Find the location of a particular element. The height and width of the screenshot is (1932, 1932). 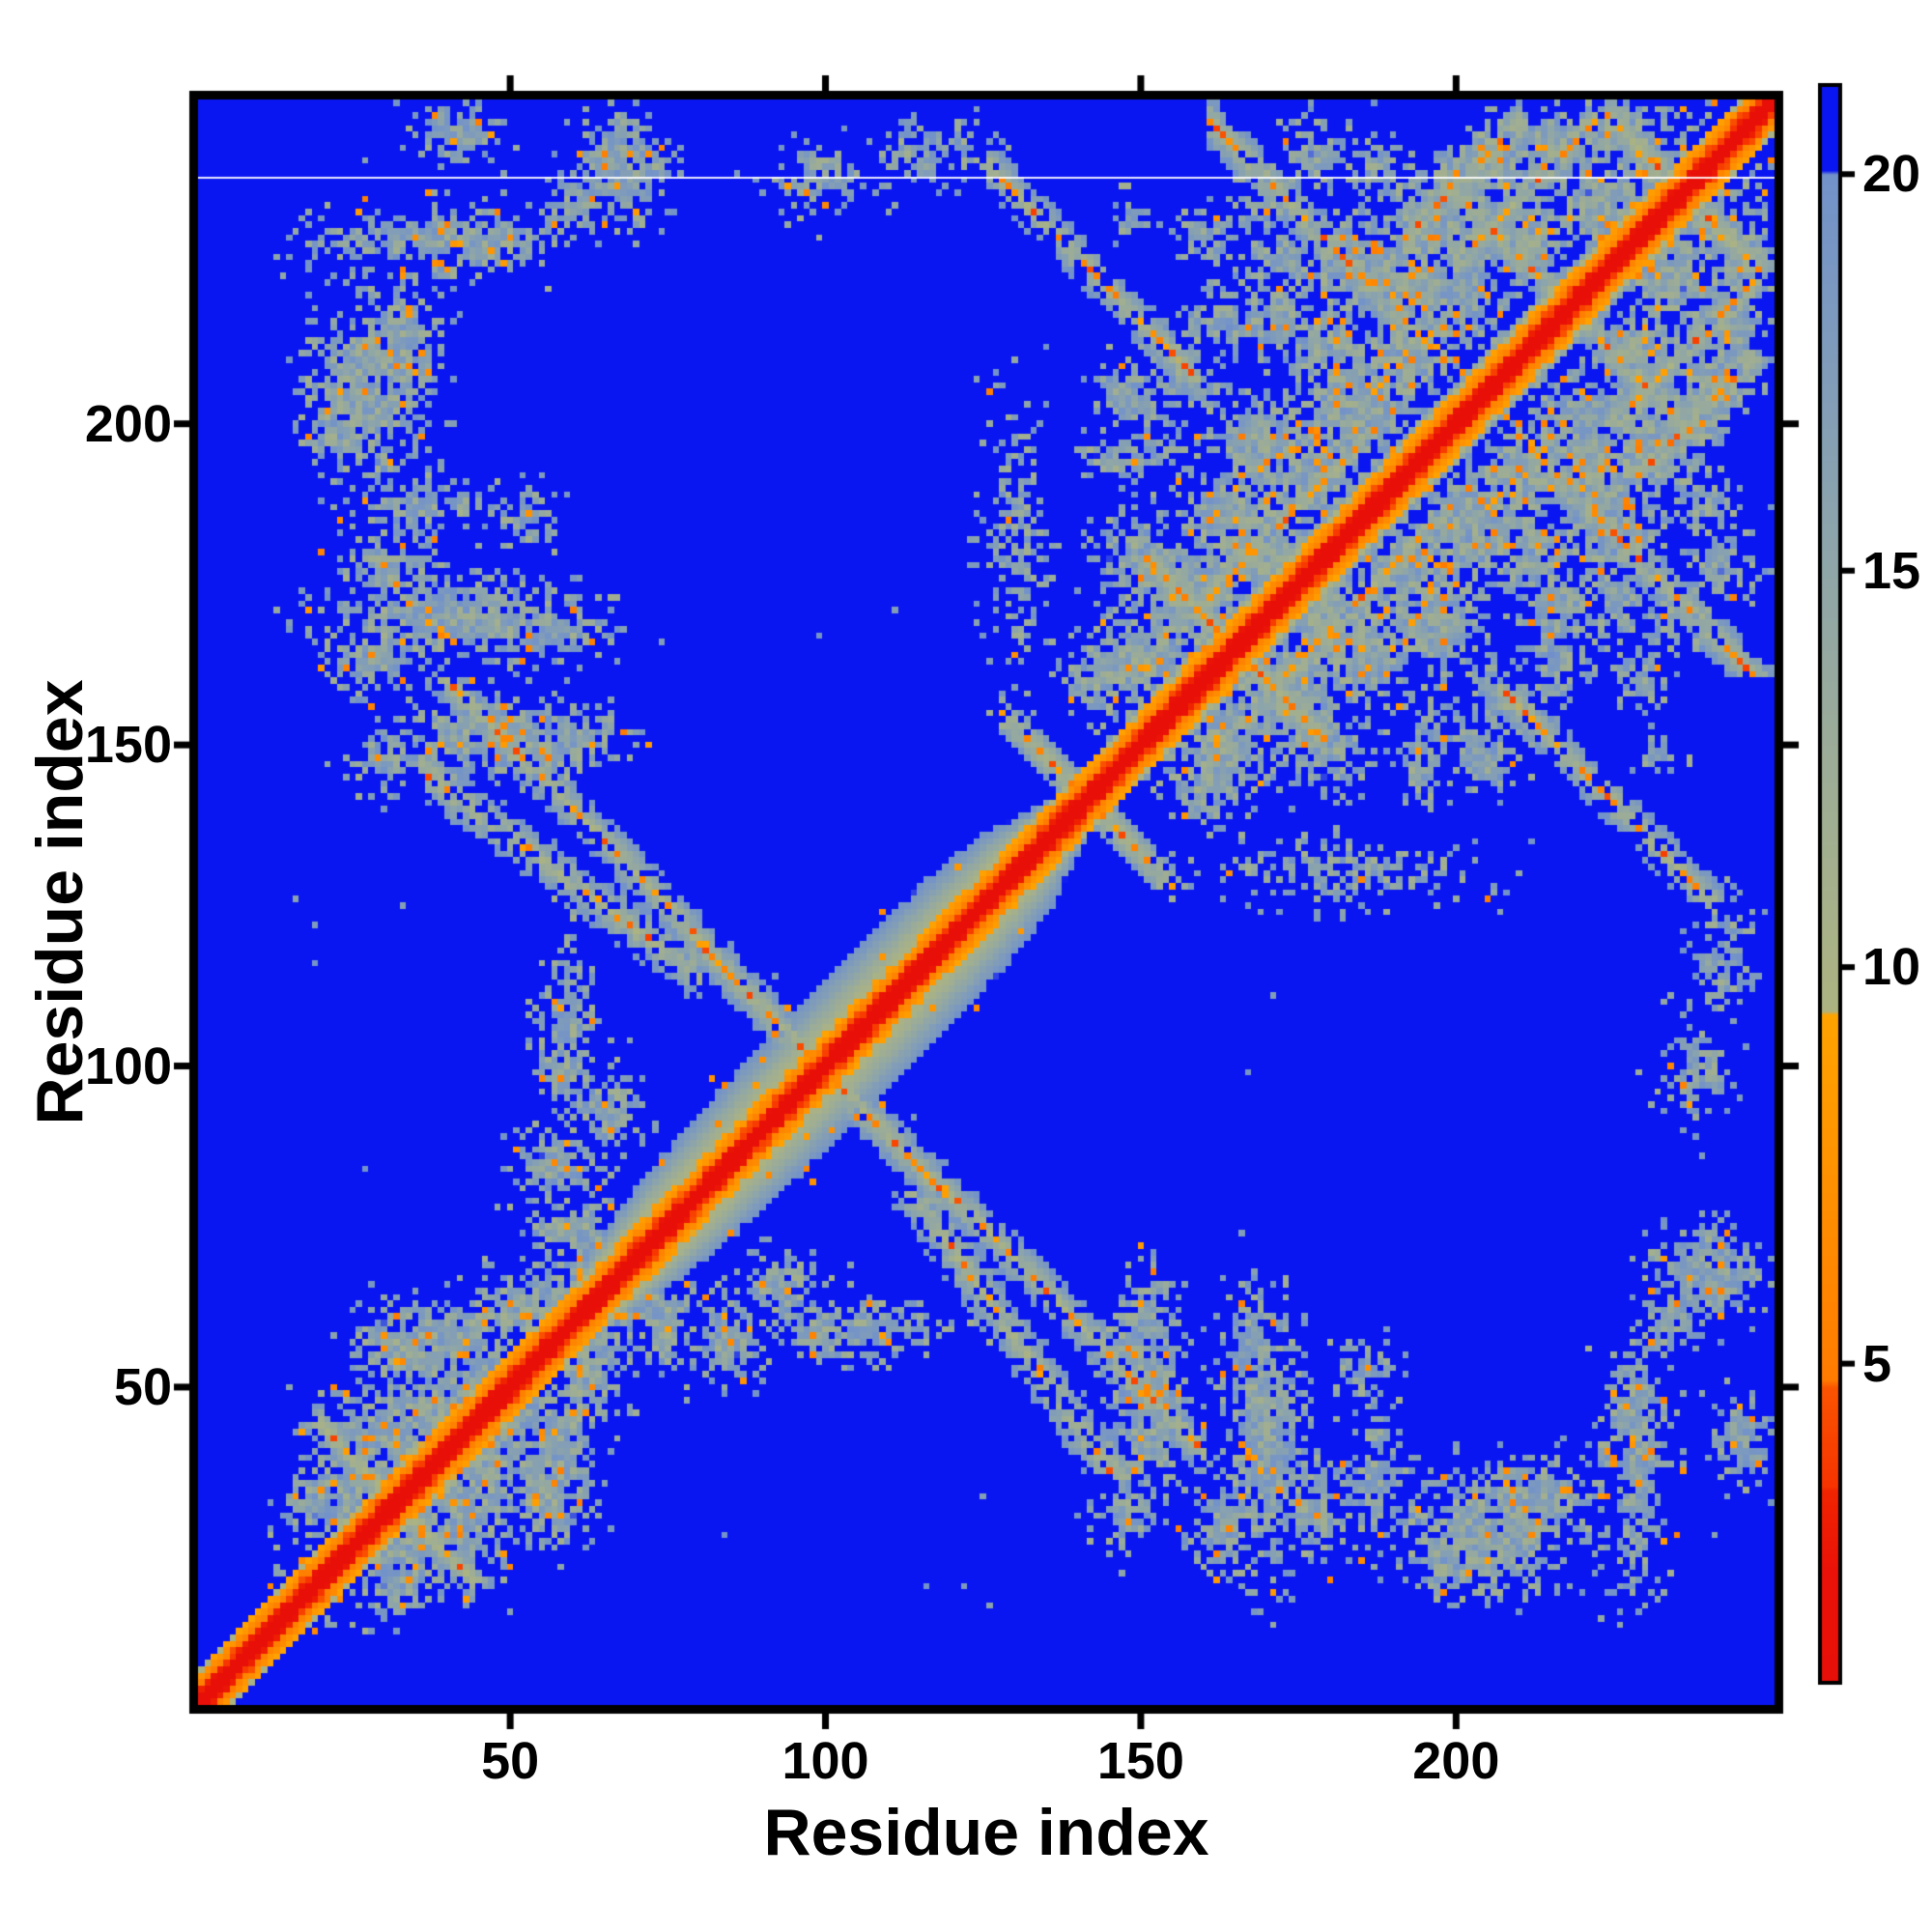

x-tick-label: 100 is located at coordinates (825, 1761).